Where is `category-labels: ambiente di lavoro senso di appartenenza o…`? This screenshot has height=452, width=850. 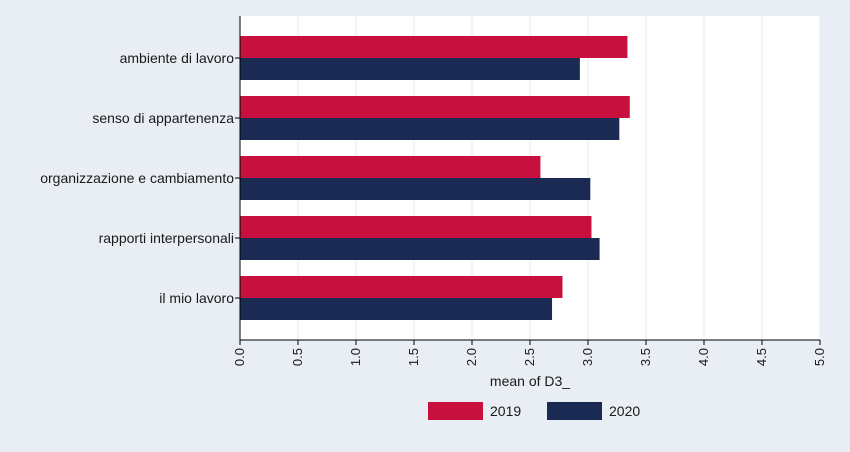 category-labels: ambiente di lavoro senso di appartenenza o… is located at coordinates (140, 178).